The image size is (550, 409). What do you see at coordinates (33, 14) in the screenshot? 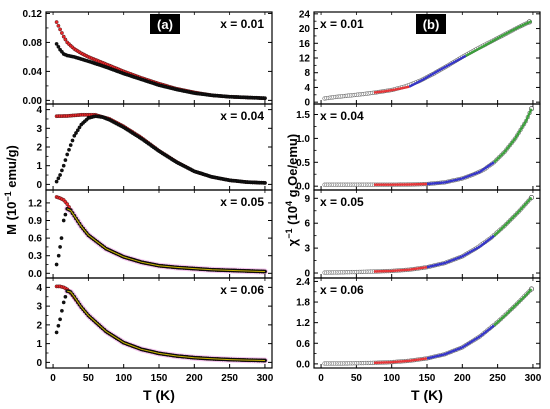
I see `y-tick-label: 0.12` at bounding box center [33, 14].